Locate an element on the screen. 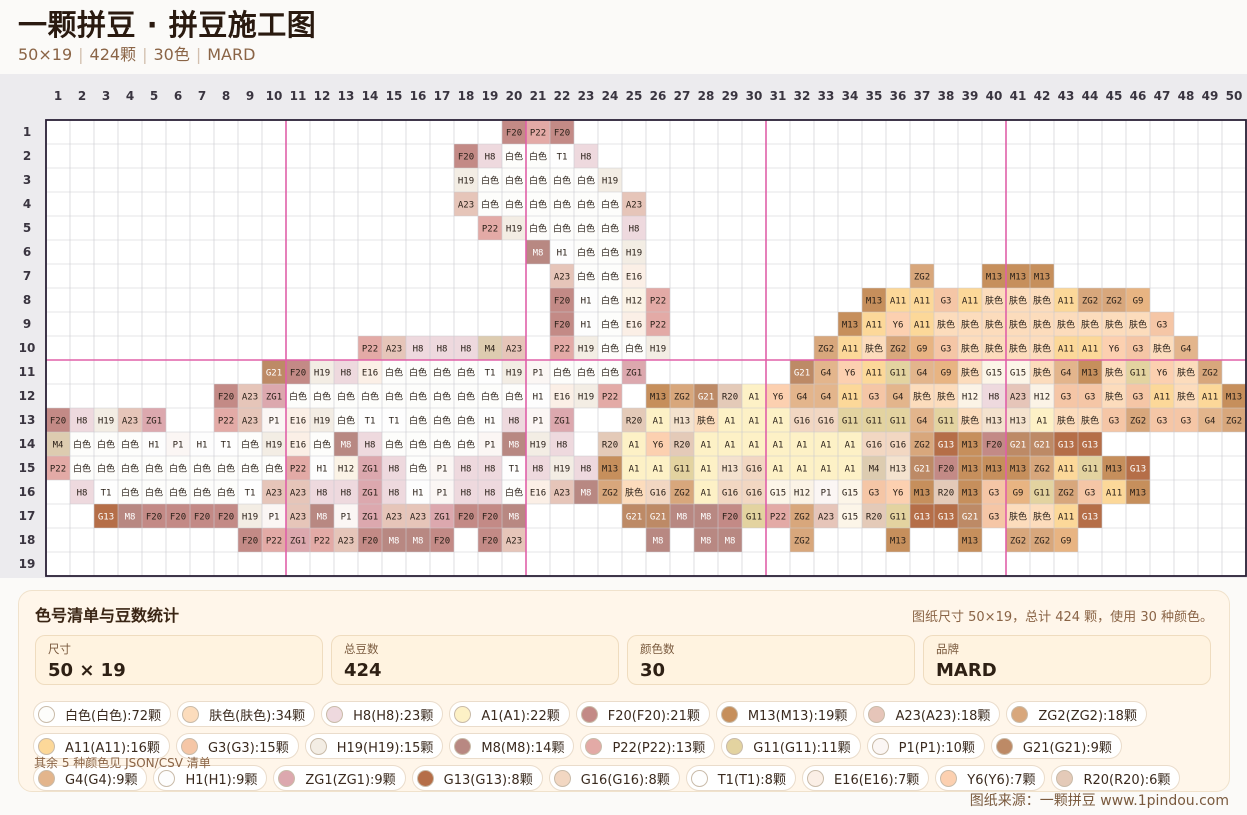 The image size is (1247, 815). bead-code: M4 is located at coordinates (874, 470).